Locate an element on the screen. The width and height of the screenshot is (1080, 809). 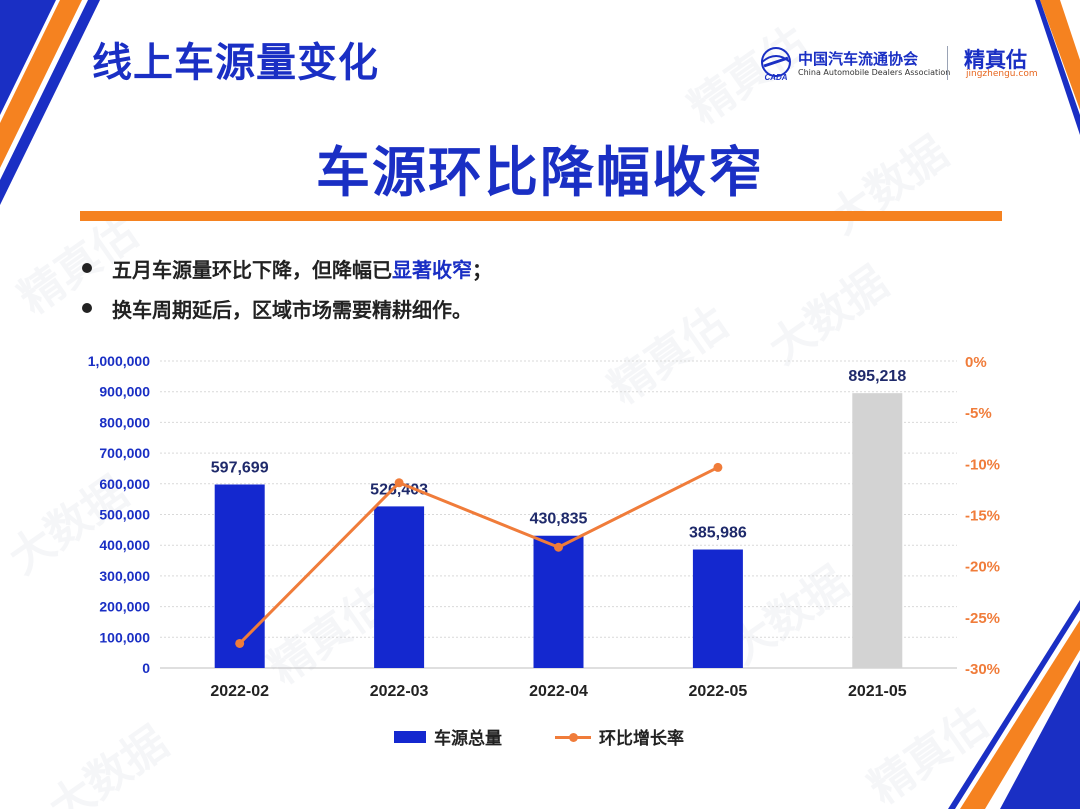
bottom-right-thin-stripe is located at coordinates (1014, 704).